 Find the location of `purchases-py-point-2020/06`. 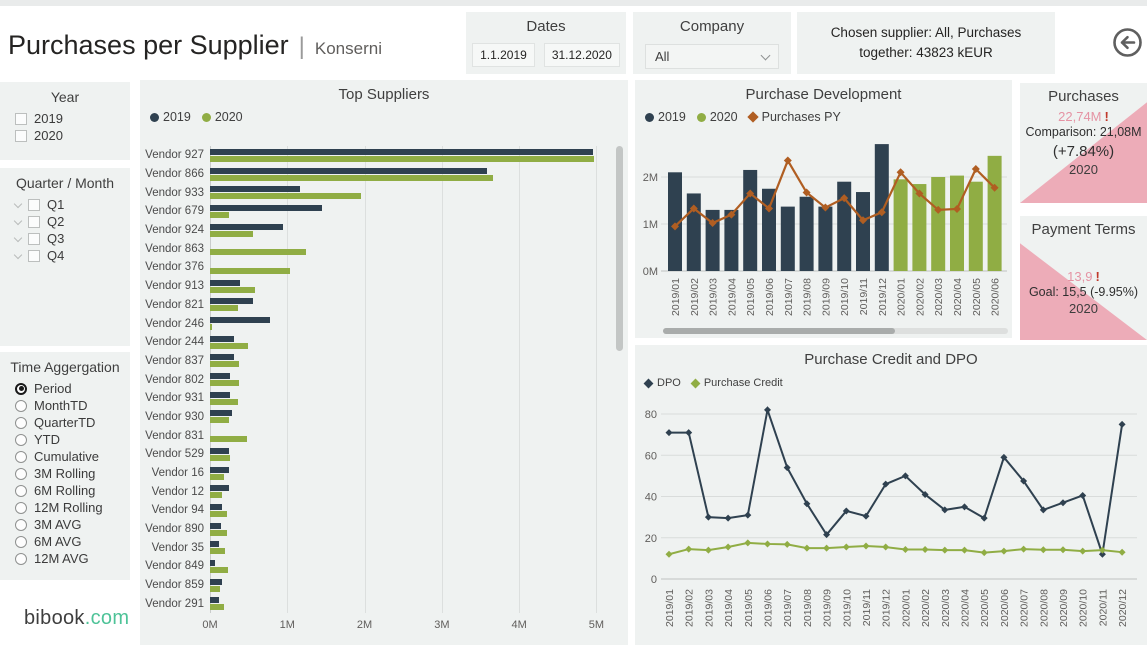

purchases-py-point-2020/06 is located at coordinates (994, 187).